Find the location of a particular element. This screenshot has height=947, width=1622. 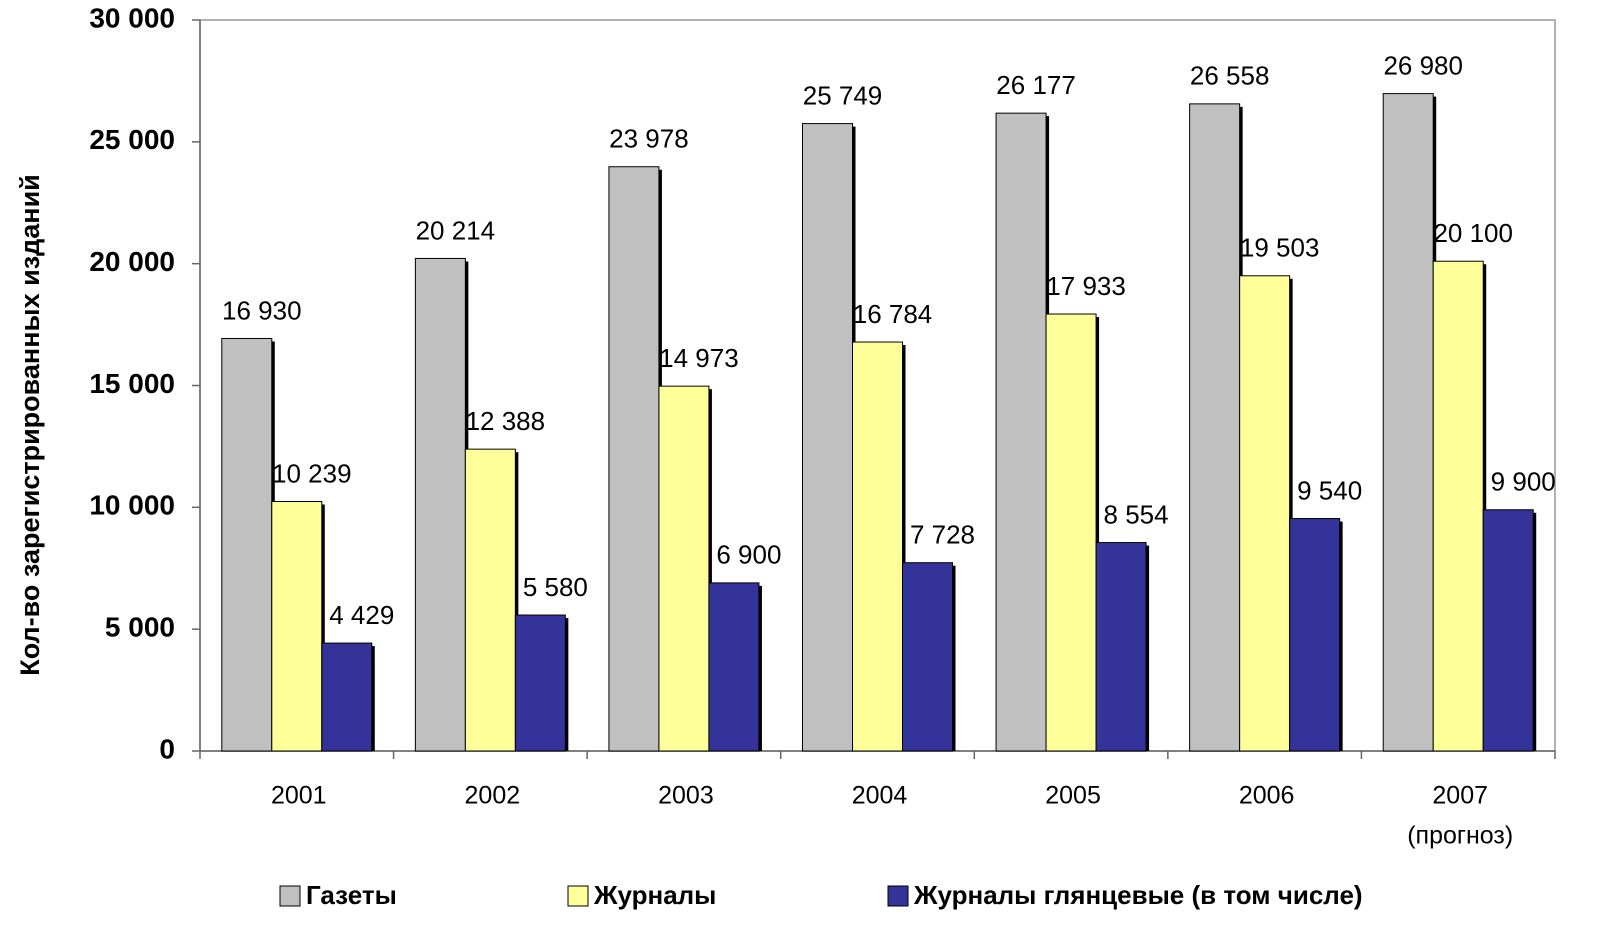

y-tick-label: 10 000 is located at coordinates (132, 505).